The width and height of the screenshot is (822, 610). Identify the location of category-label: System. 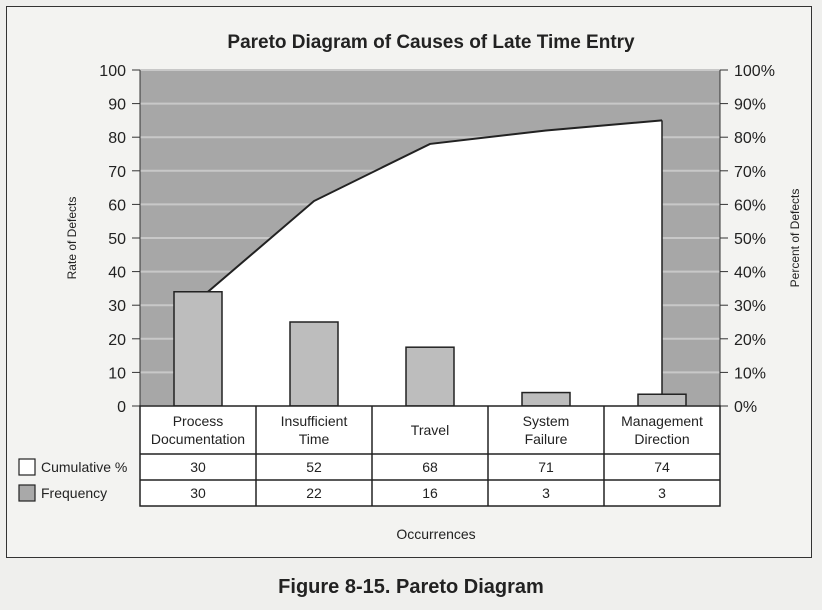
(546, 421).